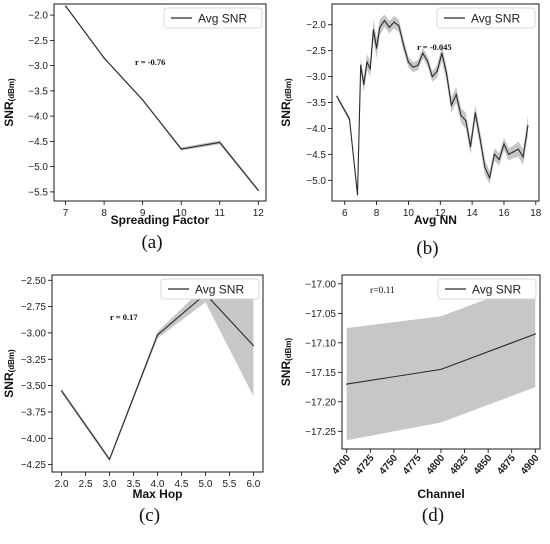 This screenshot has width=550, height=544. I want to click on x-tick-label: 3.5, so click(134, 484).